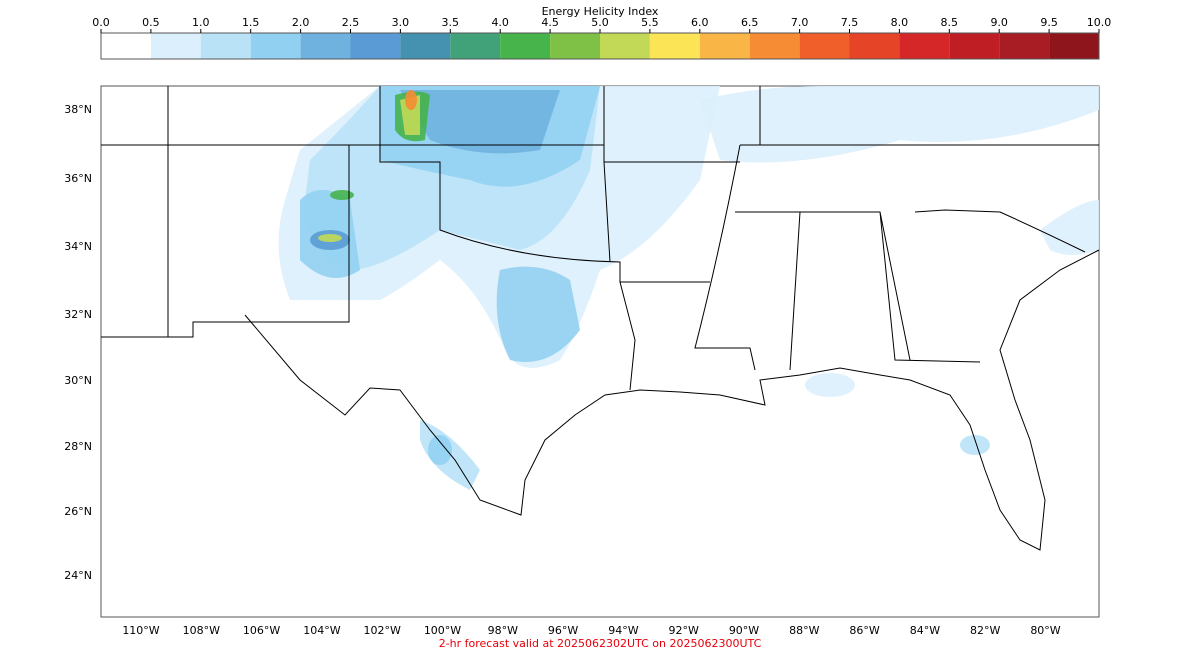 This screenshot has height=654, width=1200. Describe the element at coordinates (78, 446) in the screenshot. I see `lat-label: 28°N` at that location.